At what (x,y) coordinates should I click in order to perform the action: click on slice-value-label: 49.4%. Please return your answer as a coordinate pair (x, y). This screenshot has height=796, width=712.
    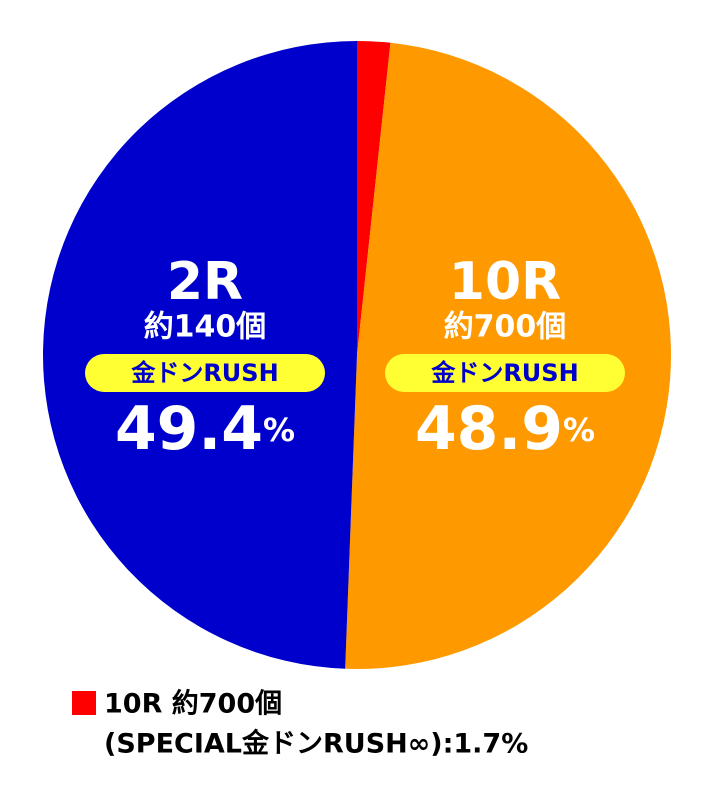
    Looking at the image, I should click on (205, 429).